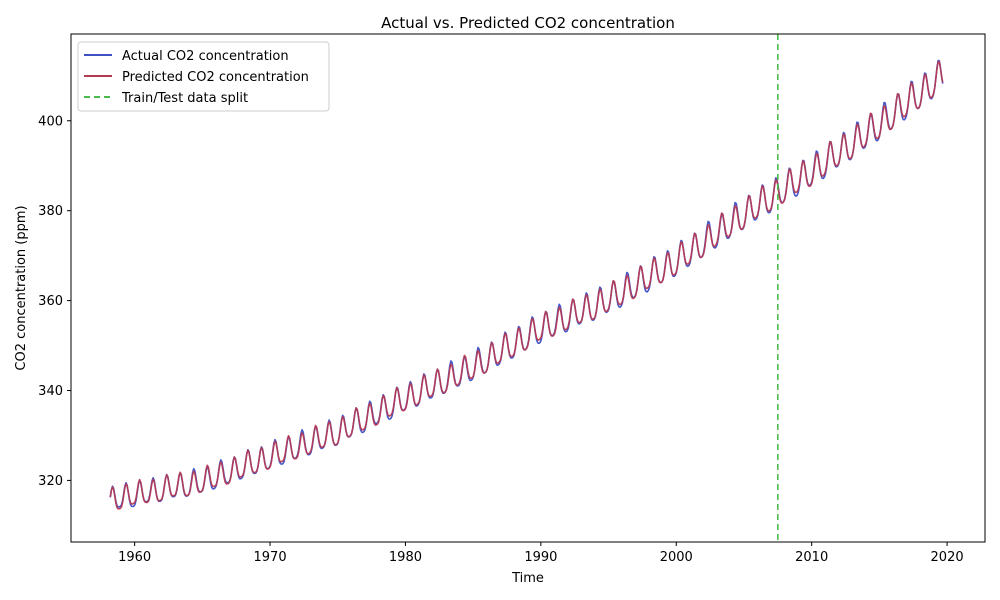 The width and height of the screenshot is (1000, 600). Describe the element at coordinates (528, 23) in the screenshot. I see `chart-title: Actual vs. Predicted CO2 concentration` at that location.